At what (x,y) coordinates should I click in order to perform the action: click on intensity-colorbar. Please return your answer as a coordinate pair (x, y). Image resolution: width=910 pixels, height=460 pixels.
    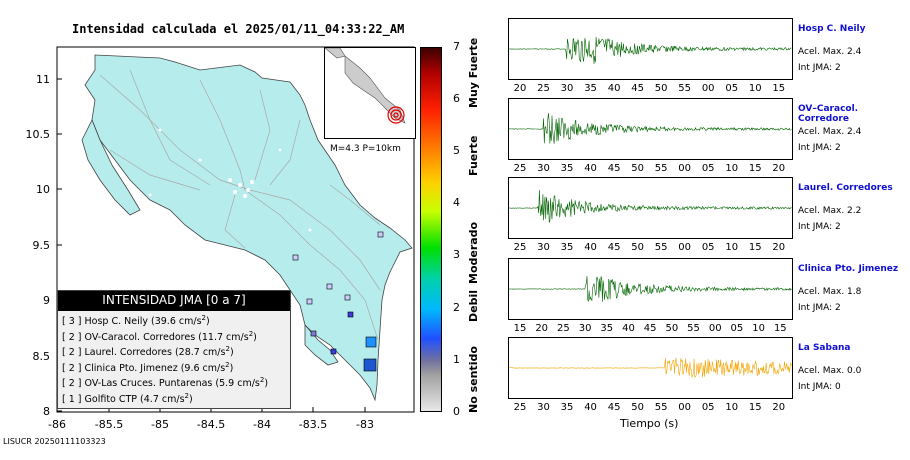
    Looking at the image, I should click on (431, 229).